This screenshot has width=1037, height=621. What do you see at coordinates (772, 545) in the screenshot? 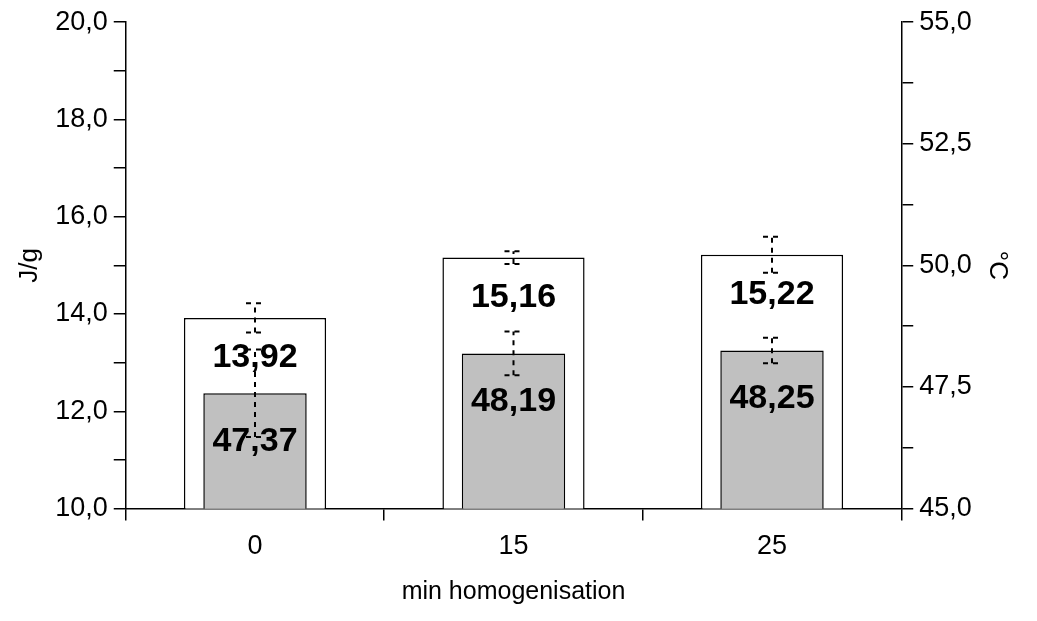
I see `x-tick-label: 25` at bounding box center [772, 545].